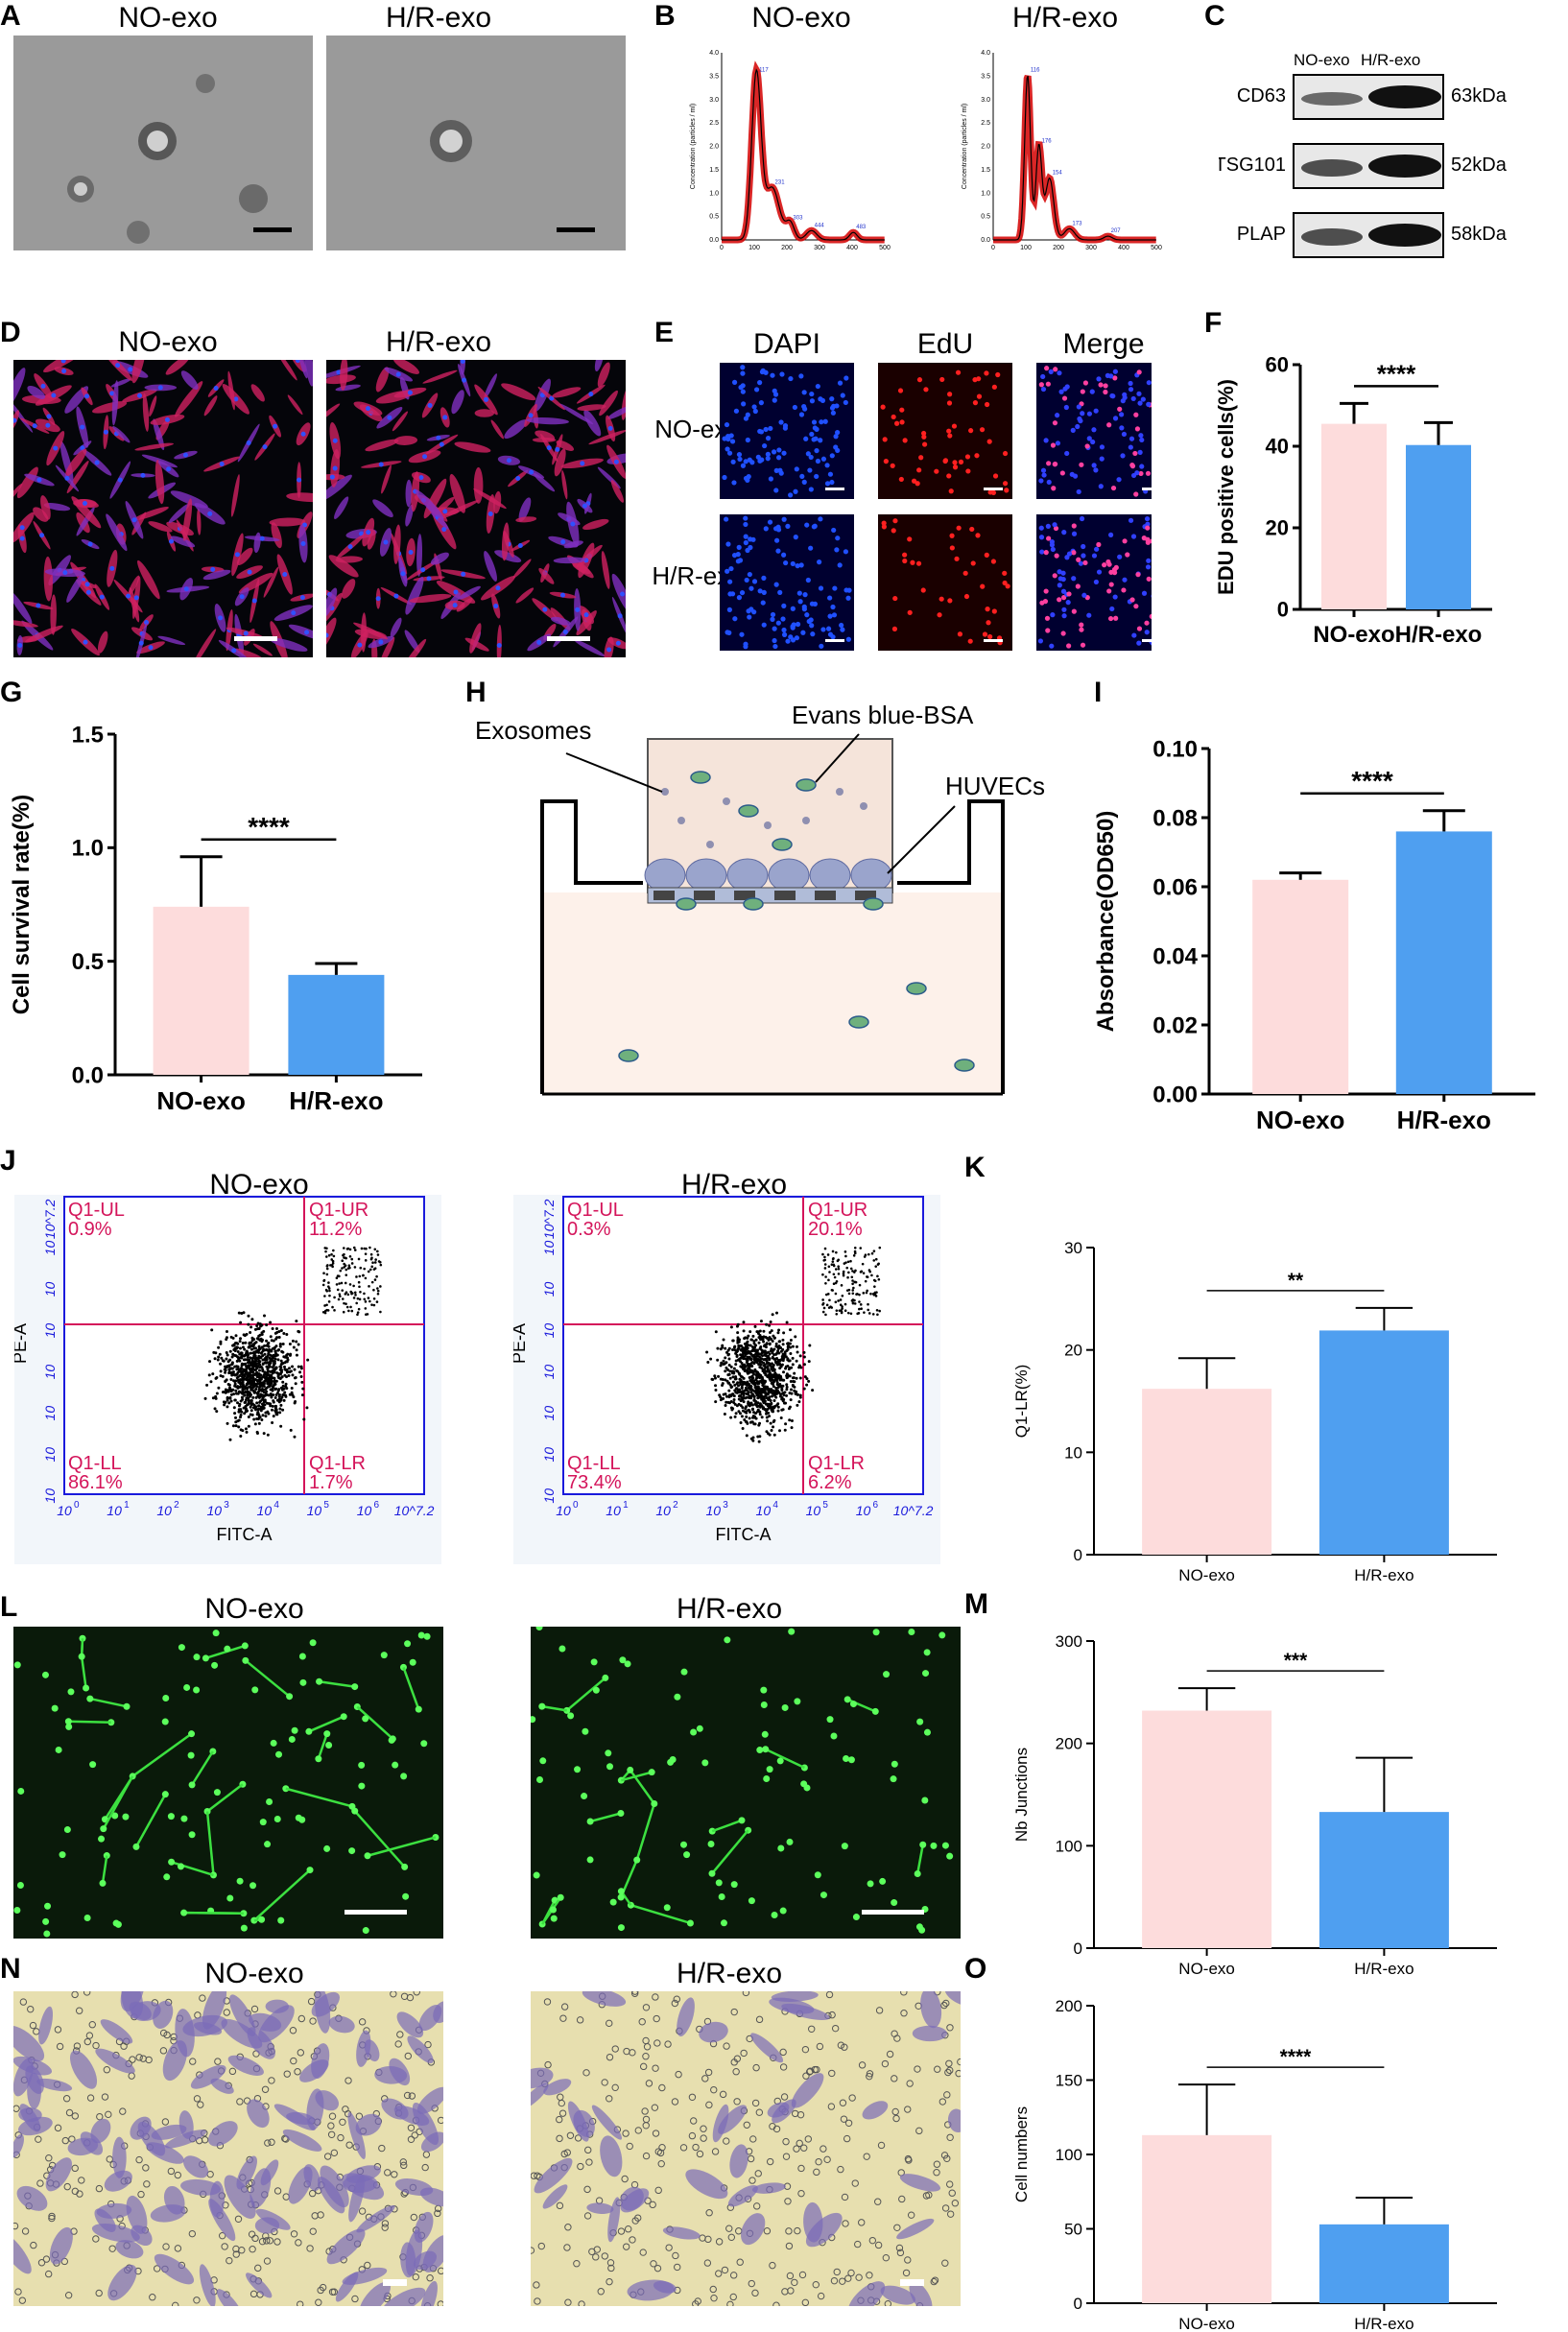 Image resolution: width=1568 pixels, height=2332 pixels. What do you see at coordinates (1396, 373) in the screenshot?
I see `significance-mark: ****` at bounding box center [1396, 373].